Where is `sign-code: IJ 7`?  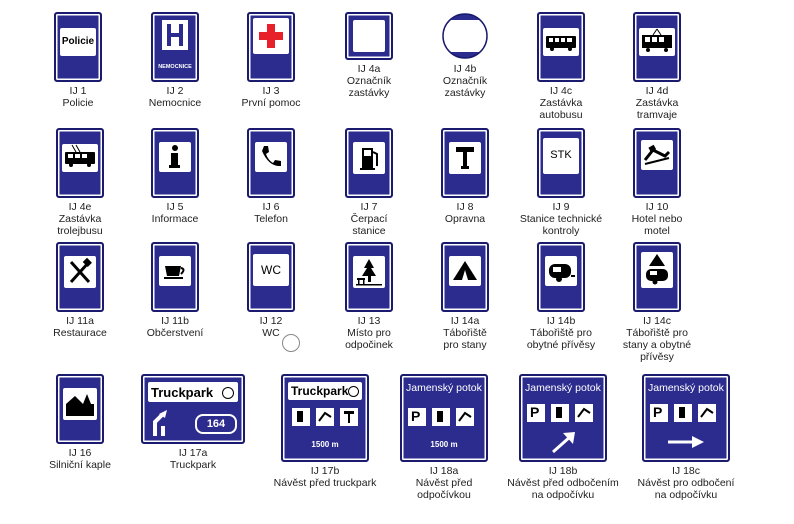 sign-code: IJ 7 is located at coordinates (369, 207).